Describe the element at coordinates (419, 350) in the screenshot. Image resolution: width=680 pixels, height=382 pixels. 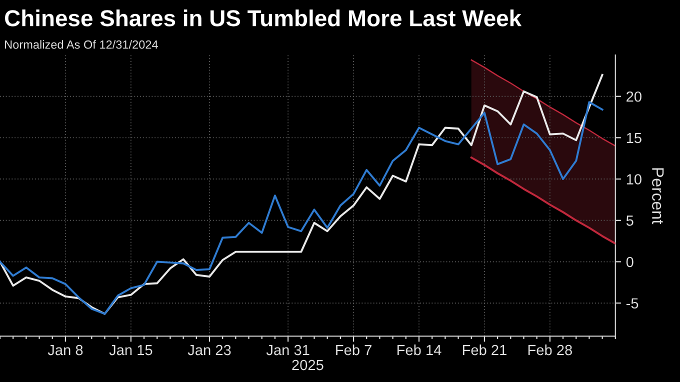
I see `x-tick-label: Feb 14` at that location.